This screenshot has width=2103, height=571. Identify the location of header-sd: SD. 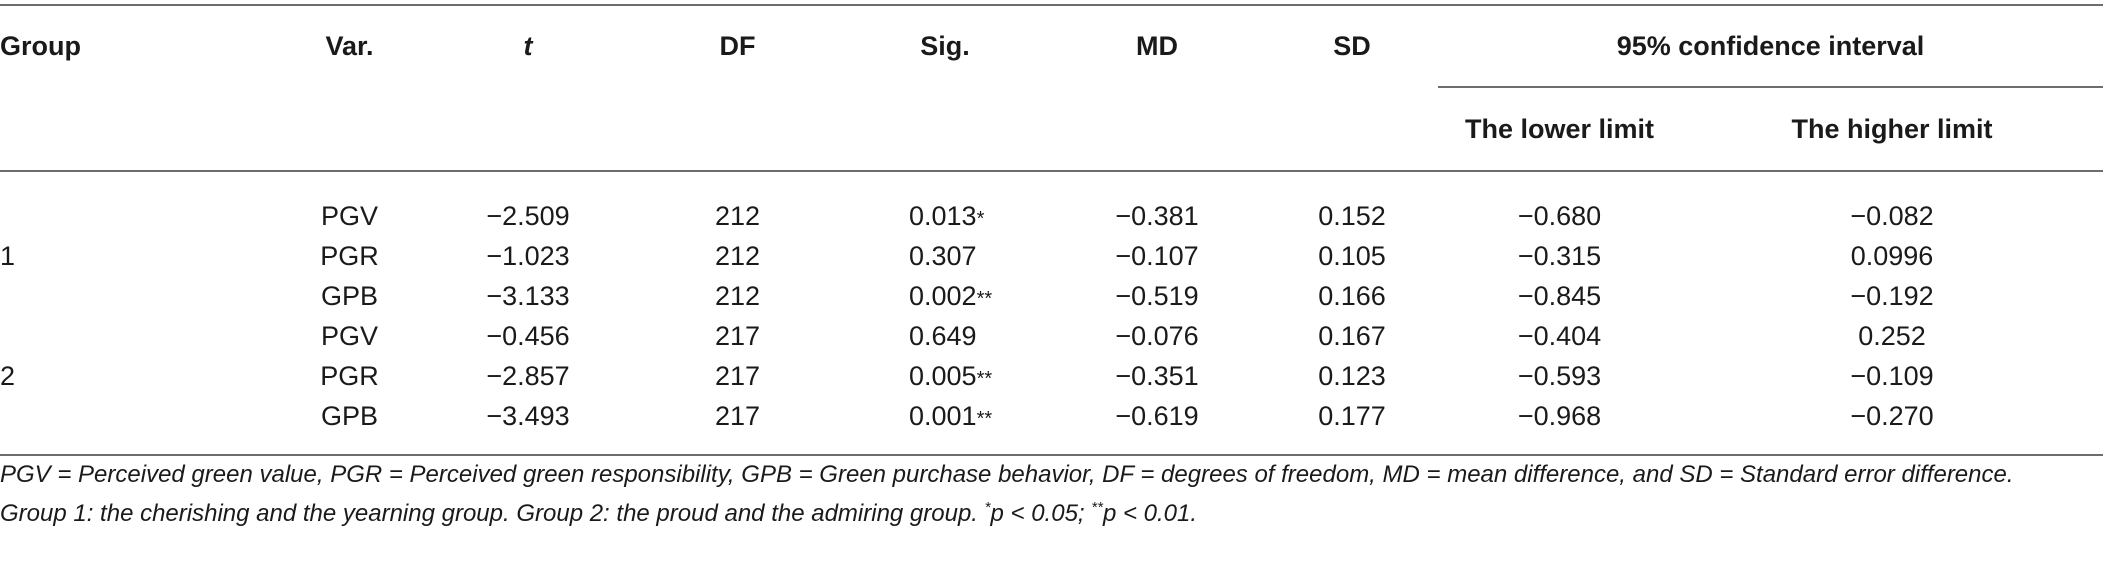
(1352, 45).